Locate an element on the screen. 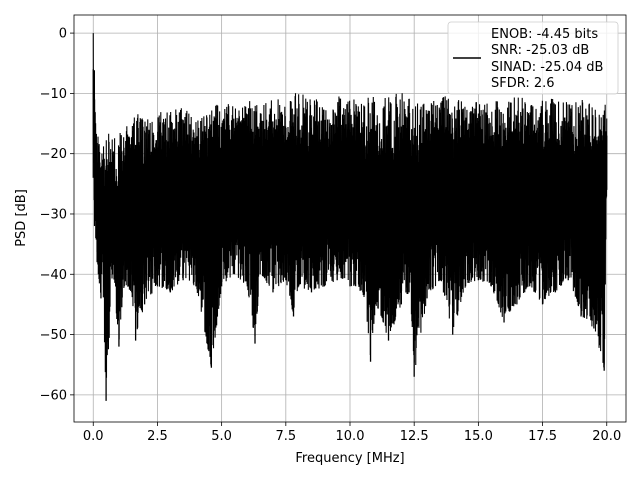  legend-snr: SNR: -25.03 dB is located at coordinates (540, 50).